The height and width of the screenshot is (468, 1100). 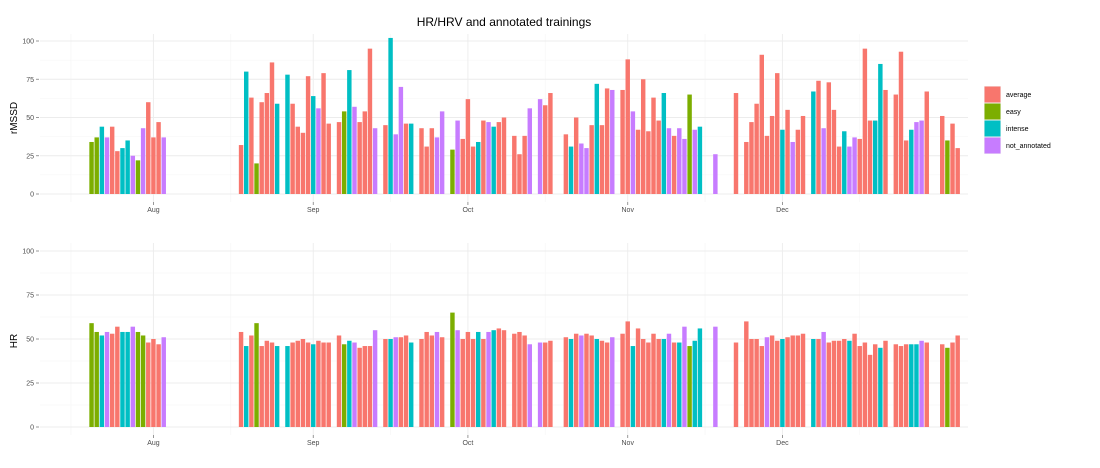 What do you see at coordinates (32, 428) in the screenshot?
I see `y-tick-label: 0` at bounding box center [32, 428].